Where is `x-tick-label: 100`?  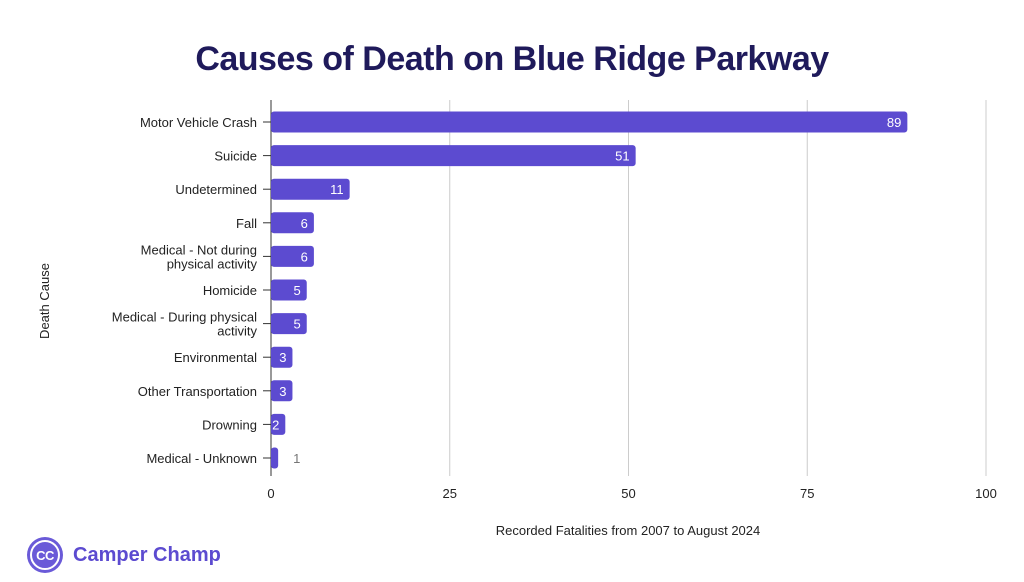
x-tick-label: 100 is located at coordinates (986, 493).